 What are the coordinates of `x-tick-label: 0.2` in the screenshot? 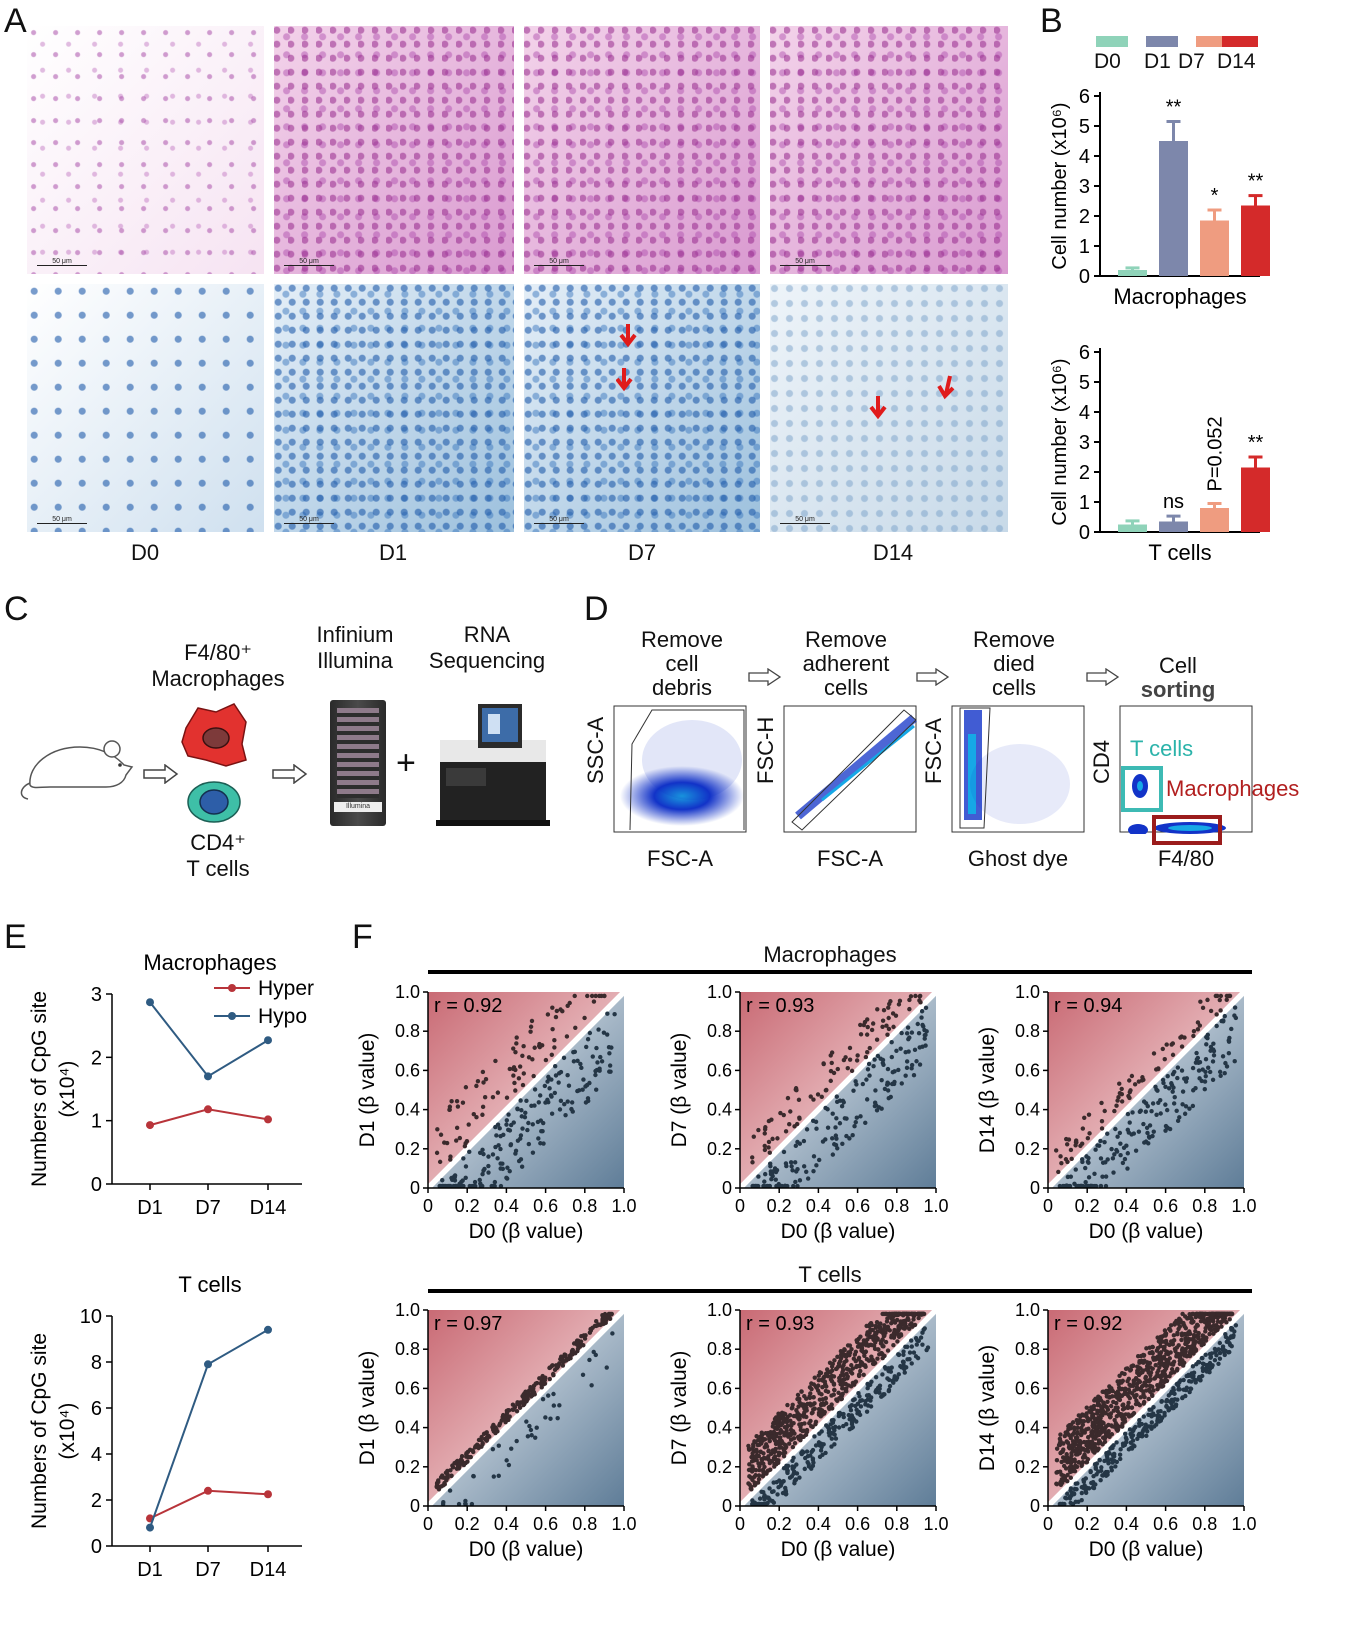 It's located at (467, 1524).